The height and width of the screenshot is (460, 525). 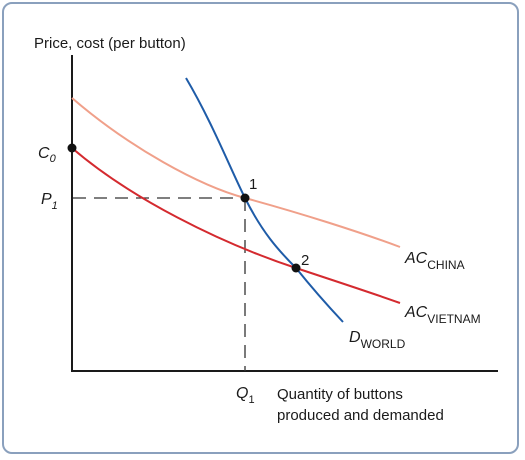 I want to click on c0-label: C0, so click(x=47, y=155).